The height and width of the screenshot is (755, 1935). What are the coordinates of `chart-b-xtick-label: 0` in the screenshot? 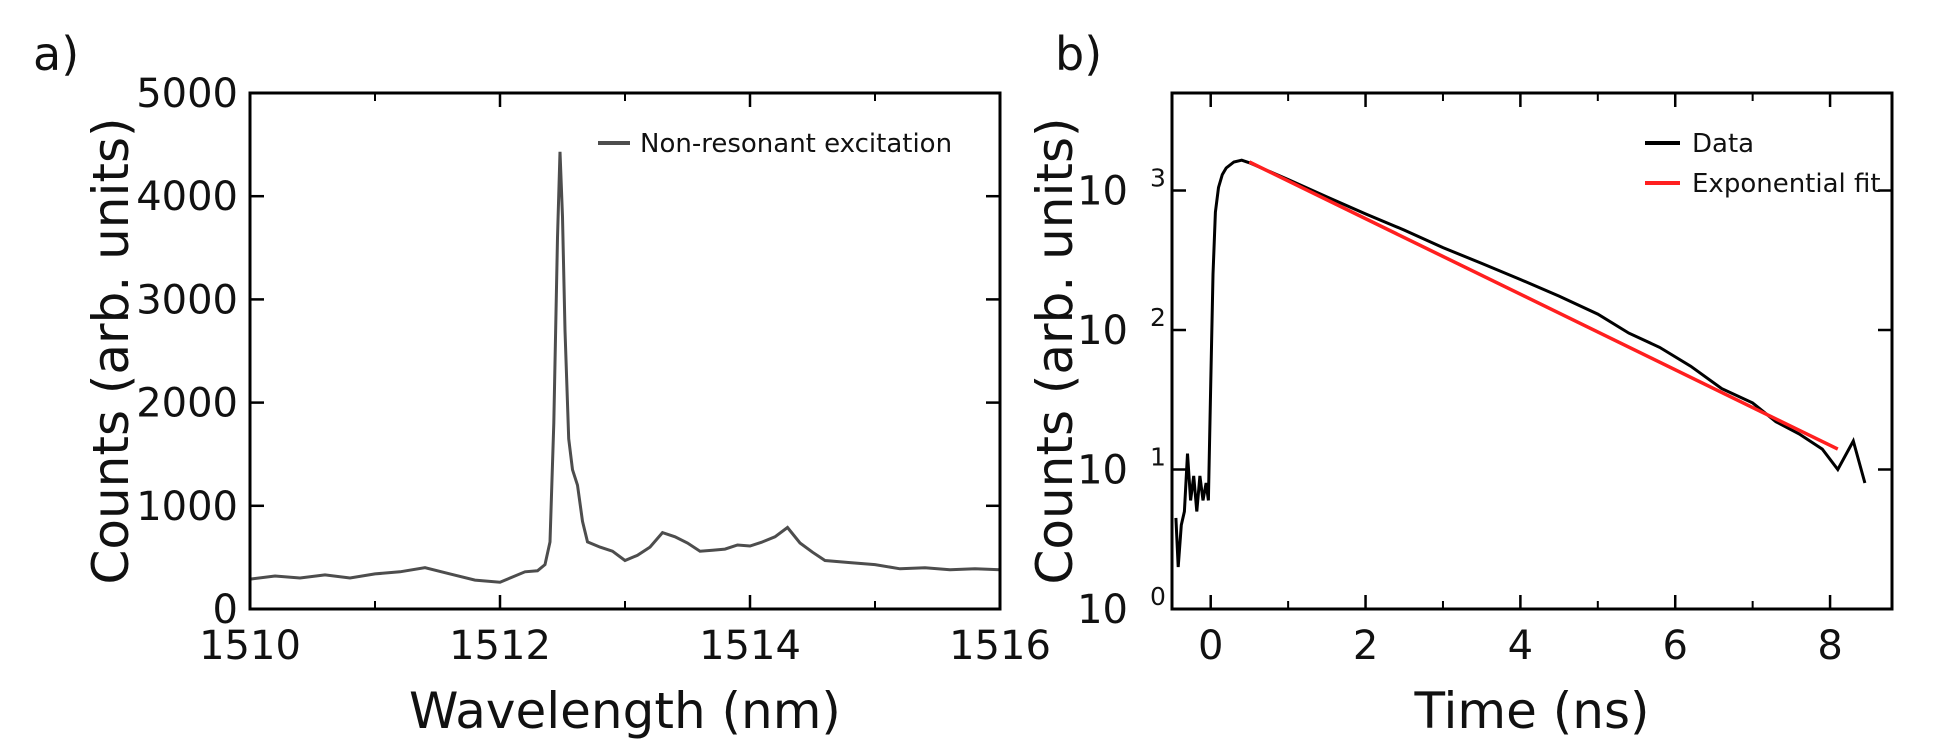 It's located at (1210, 646).